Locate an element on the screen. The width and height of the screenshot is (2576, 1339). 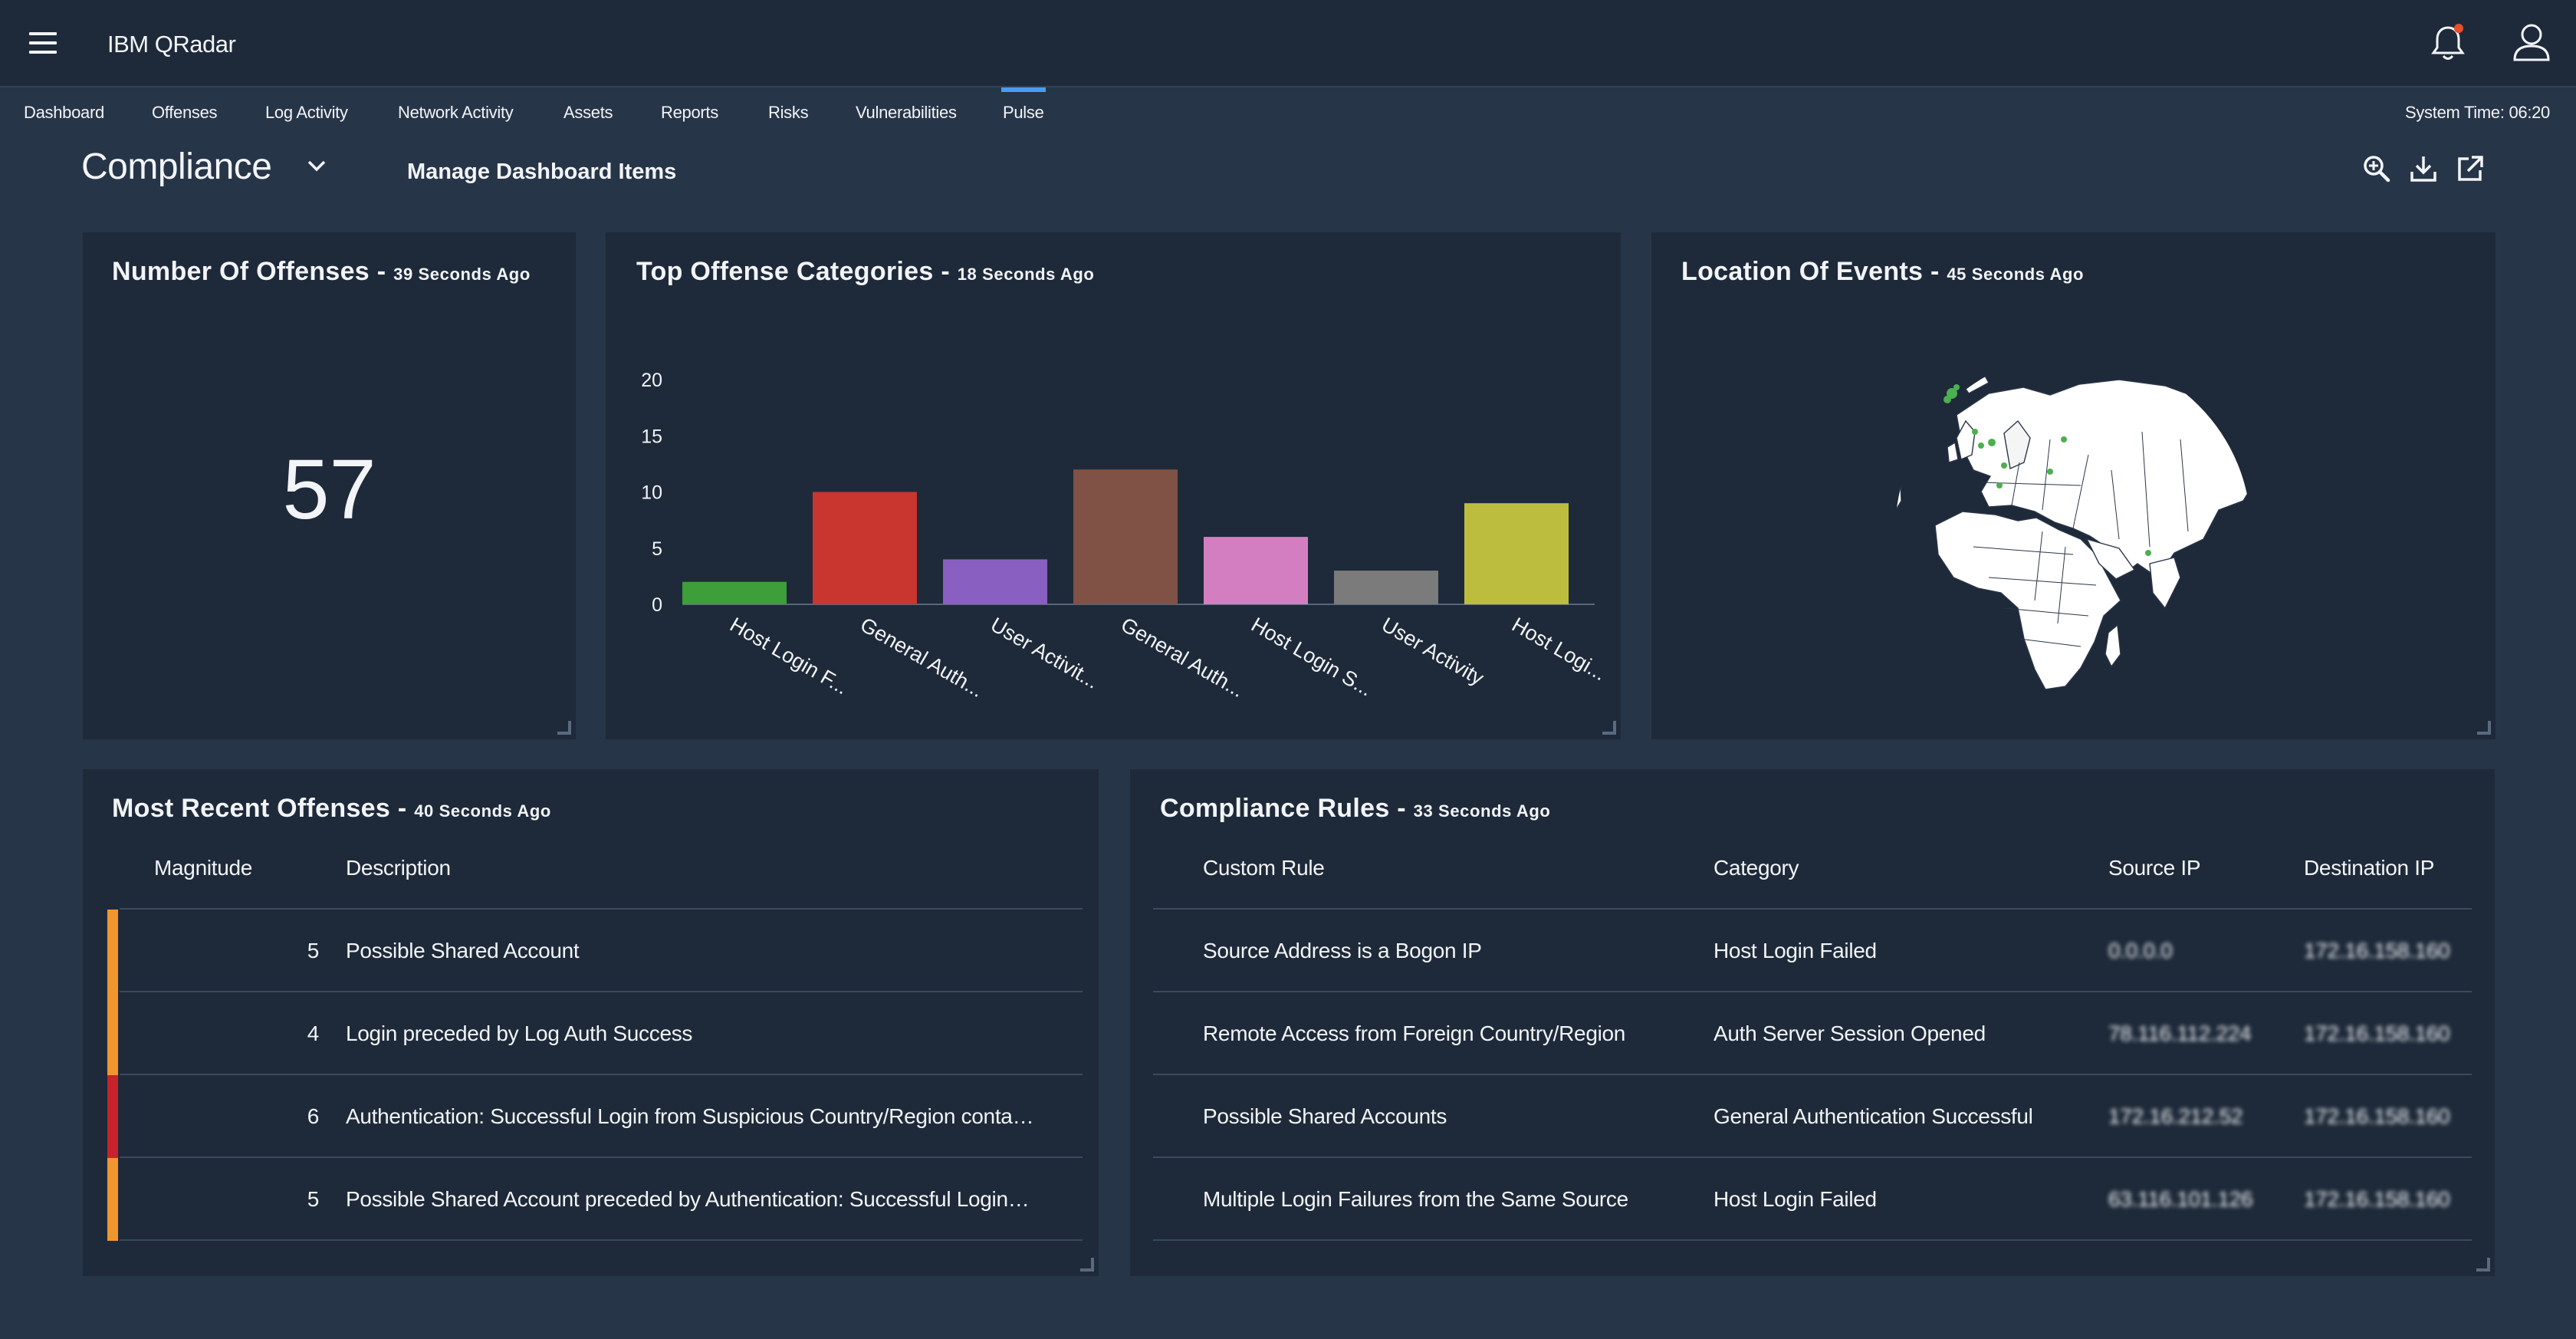
zoom-in-icon is located at coordinates (2376, 168).